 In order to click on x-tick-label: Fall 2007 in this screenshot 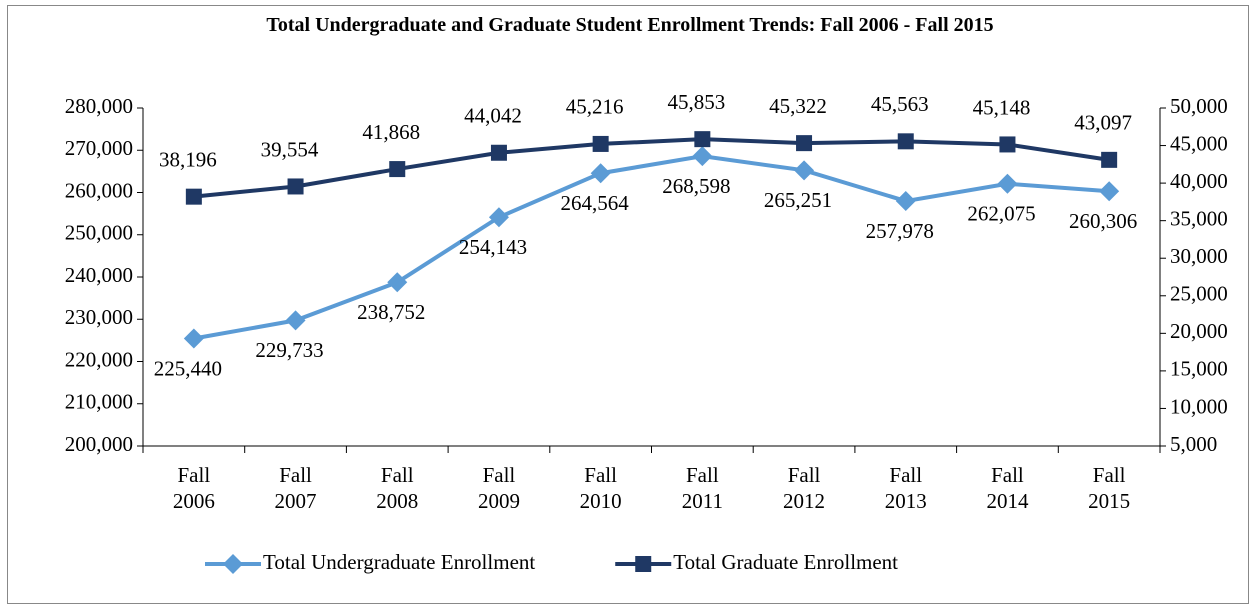, I will do `click(295, 488)`.